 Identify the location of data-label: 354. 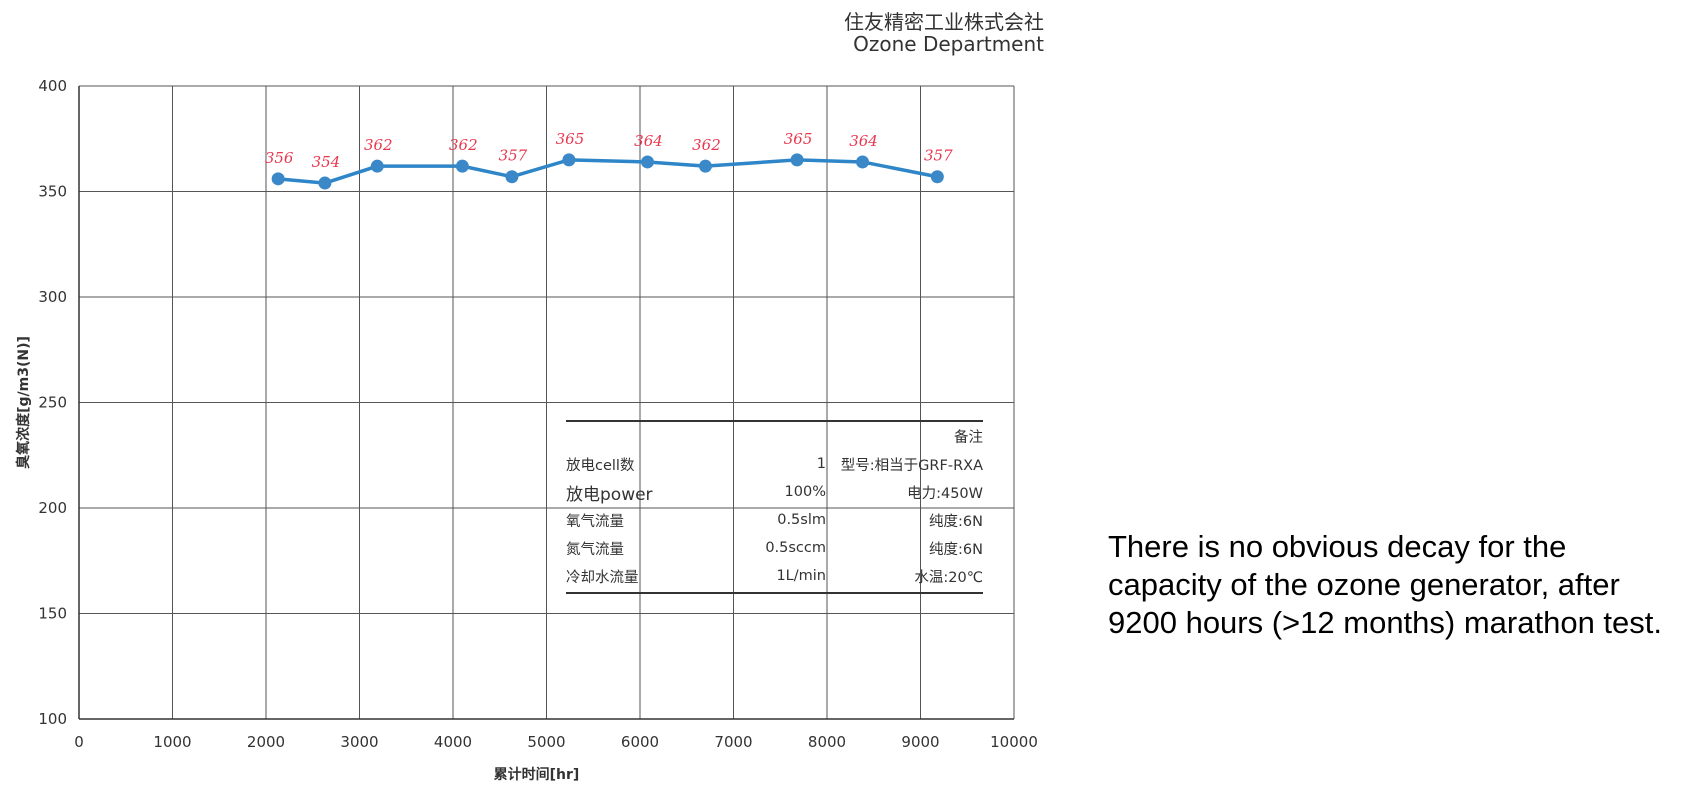
(326, 162).